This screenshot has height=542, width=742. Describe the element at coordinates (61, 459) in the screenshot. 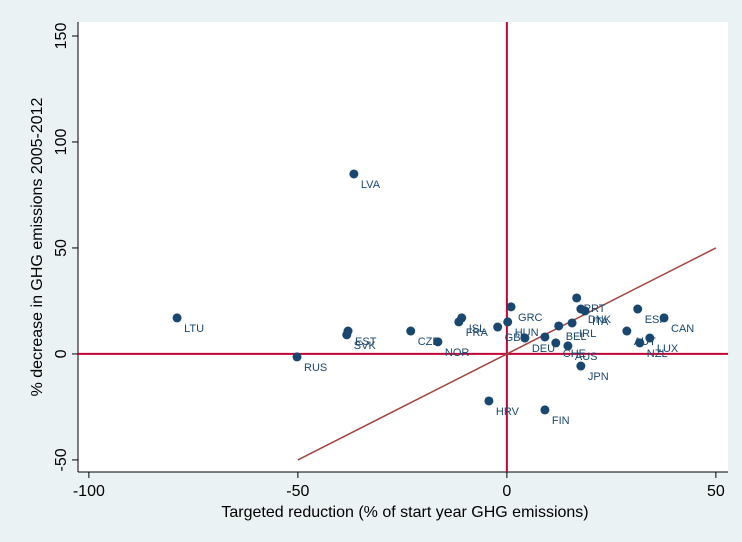

I see `y-tick-label: -50` at that location.